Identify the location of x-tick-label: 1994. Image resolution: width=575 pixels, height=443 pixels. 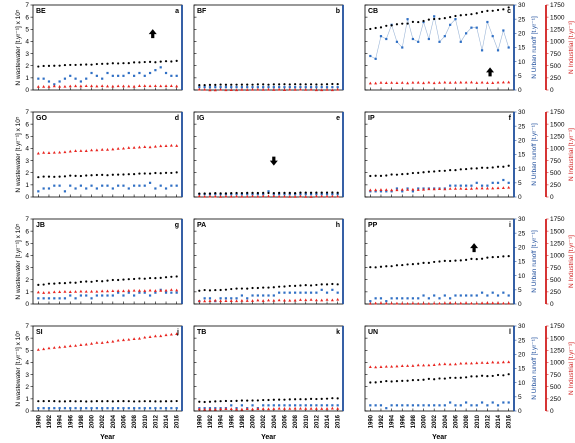
(393, 421).